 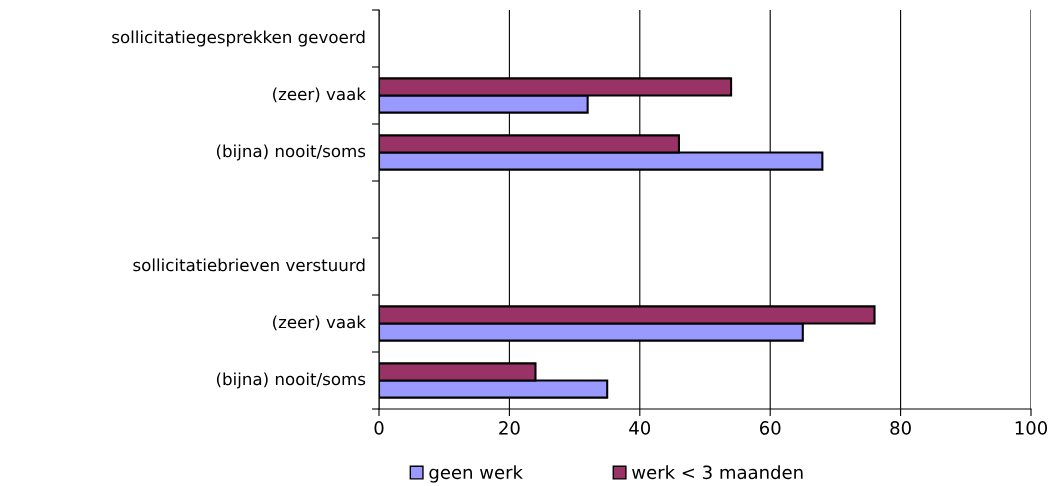 What do you see at coordinates (640, 428) in the screenshot?
I see `x-tick-label: 40` at bounding box center [640, 428].